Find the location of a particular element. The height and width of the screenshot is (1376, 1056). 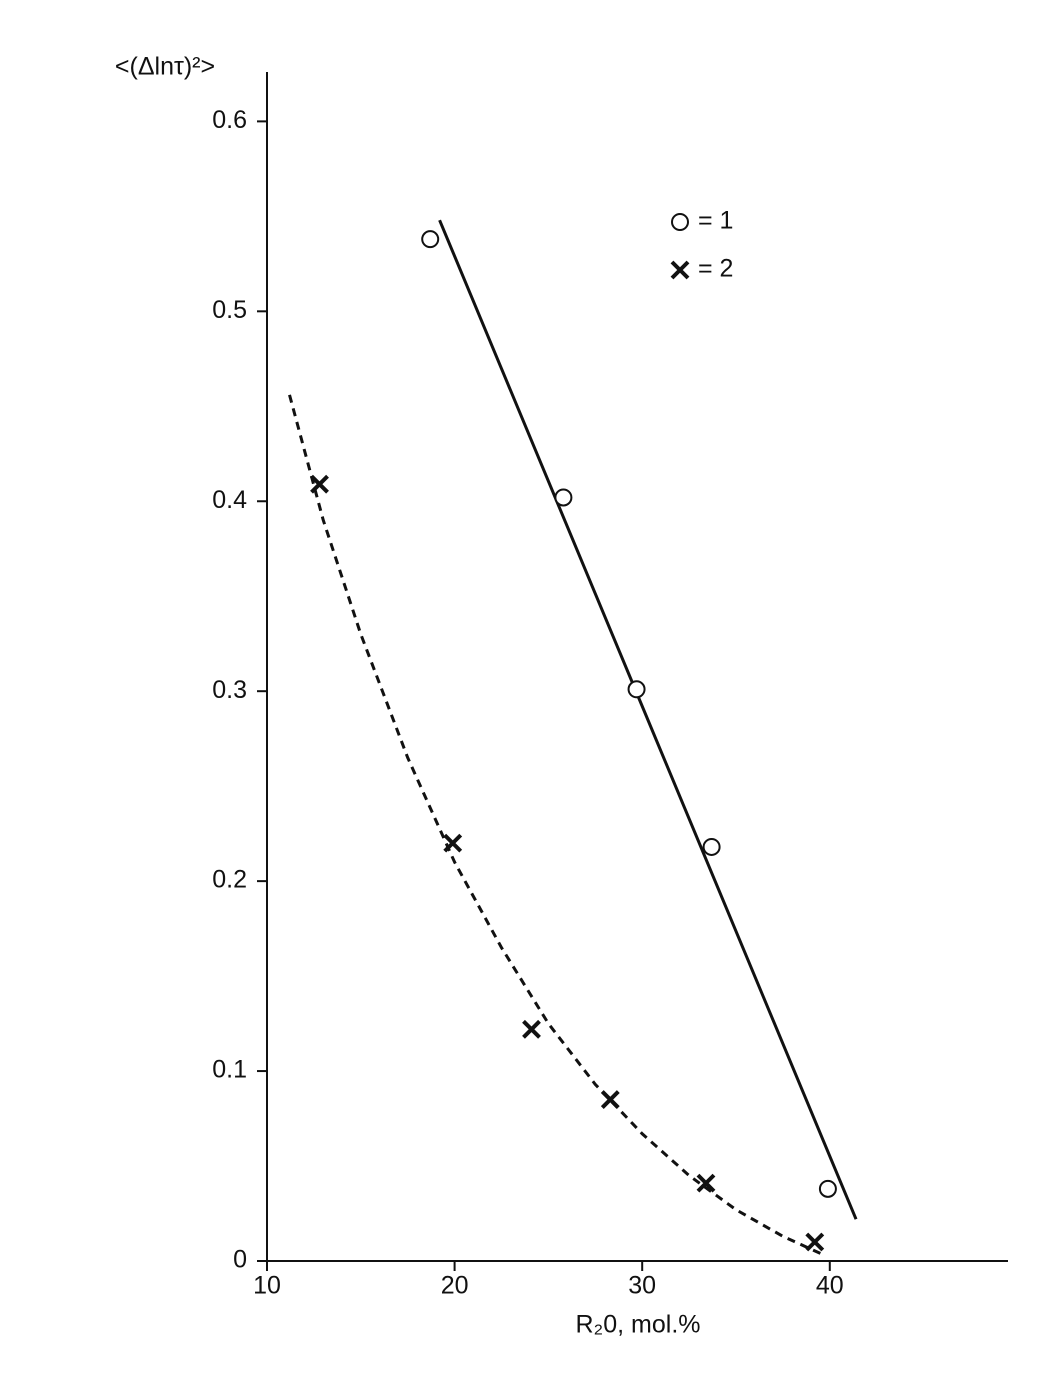

x-tick-label: 10 is located at coordinates (267, 1286).